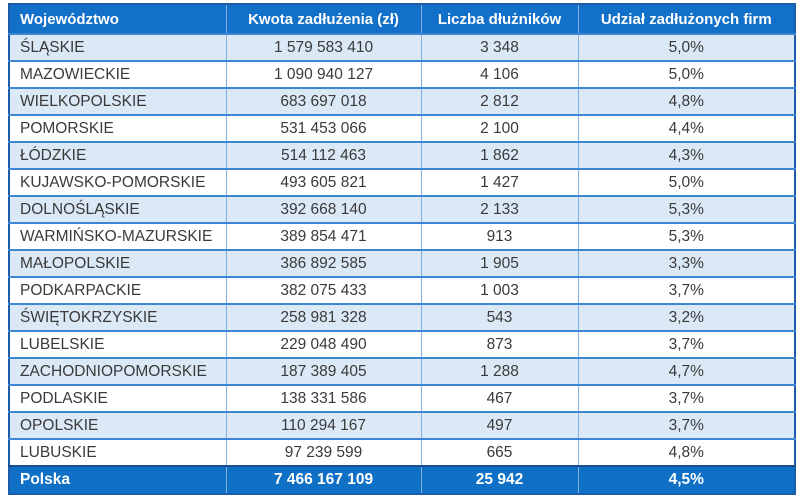  I want to click on cell-kwota: 97 239 599, so click(323, 452).